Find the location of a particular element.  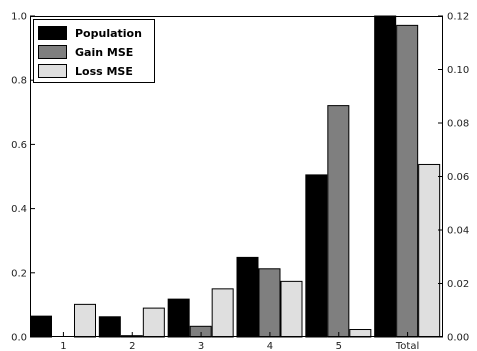

right-y-tick-label: 0.12 is located at coordinates (458, 17).